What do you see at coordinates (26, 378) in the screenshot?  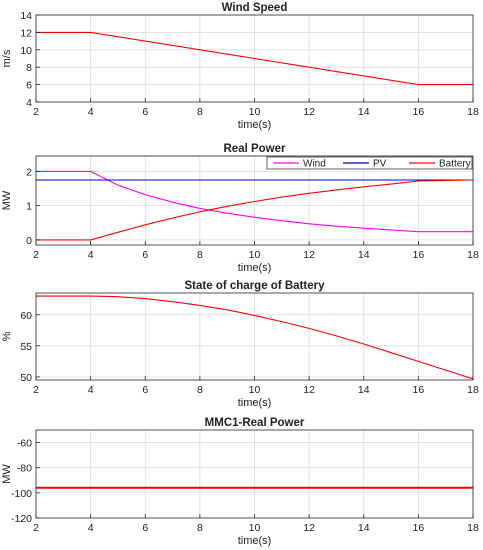 I see `y-tick-label: 50` at bounding box center [26, 378].